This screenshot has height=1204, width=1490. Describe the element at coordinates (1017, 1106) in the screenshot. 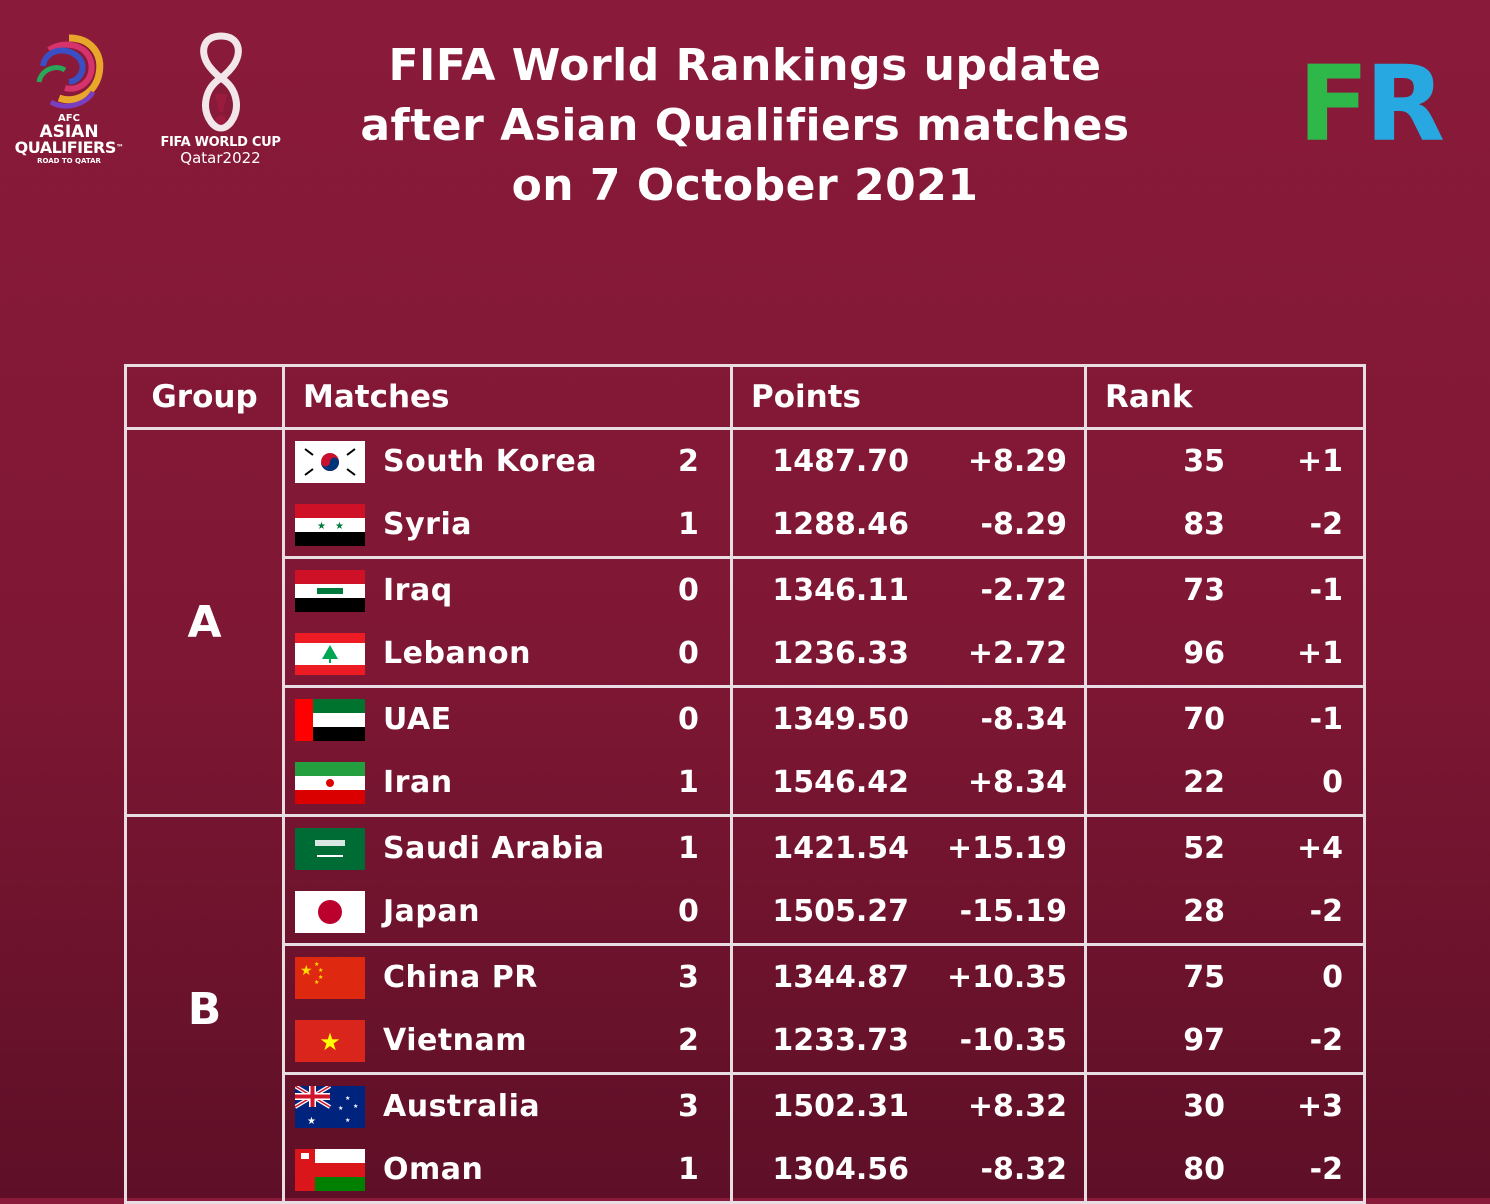

I see `points-change: +8.32` at that location.